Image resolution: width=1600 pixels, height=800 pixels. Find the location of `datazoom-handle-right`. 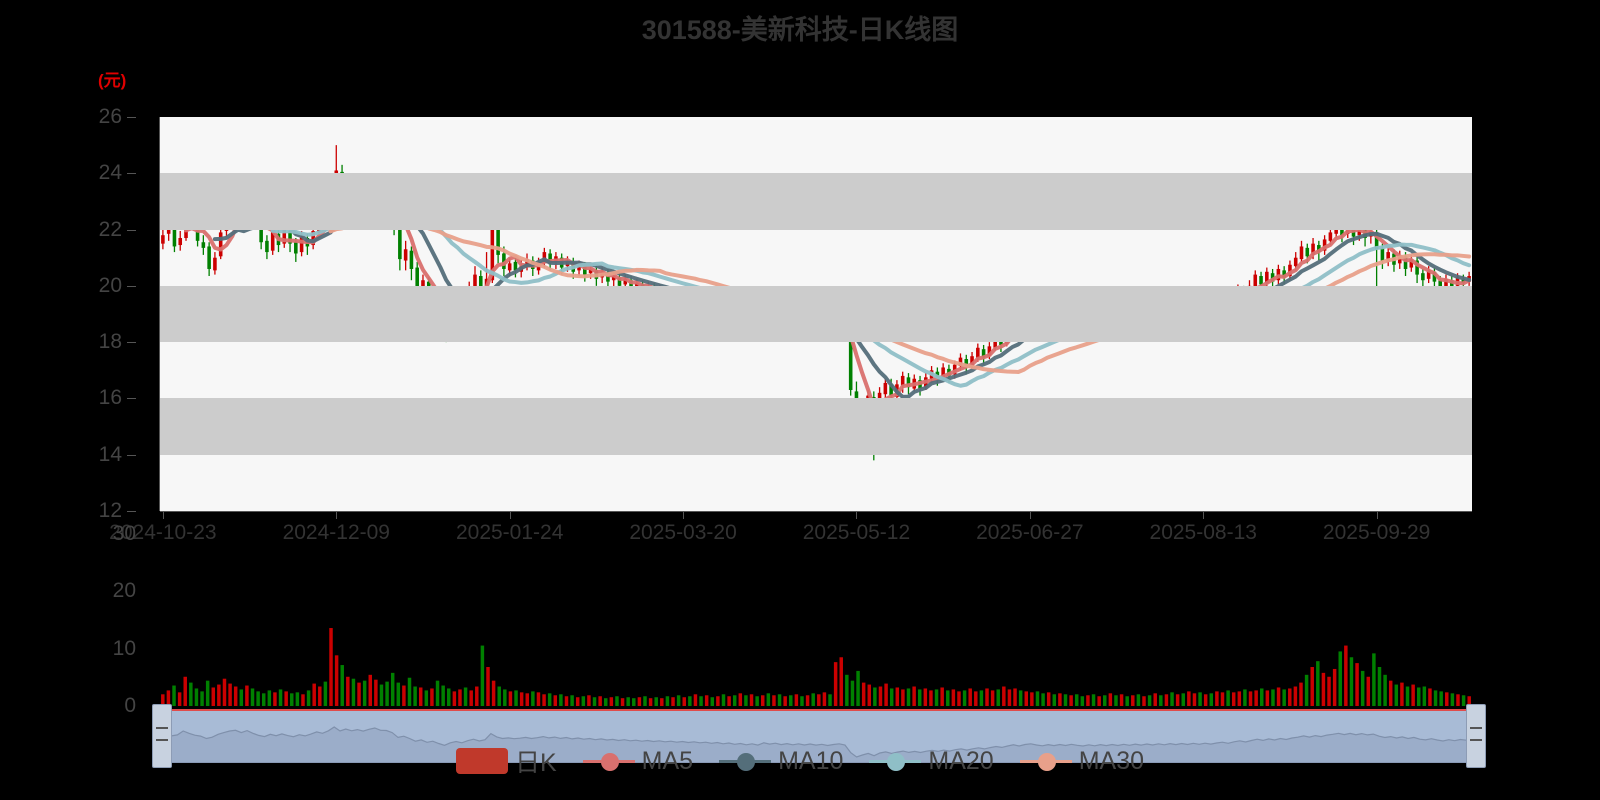

datazoom-handle-right is located at coordinates (1476, 736).